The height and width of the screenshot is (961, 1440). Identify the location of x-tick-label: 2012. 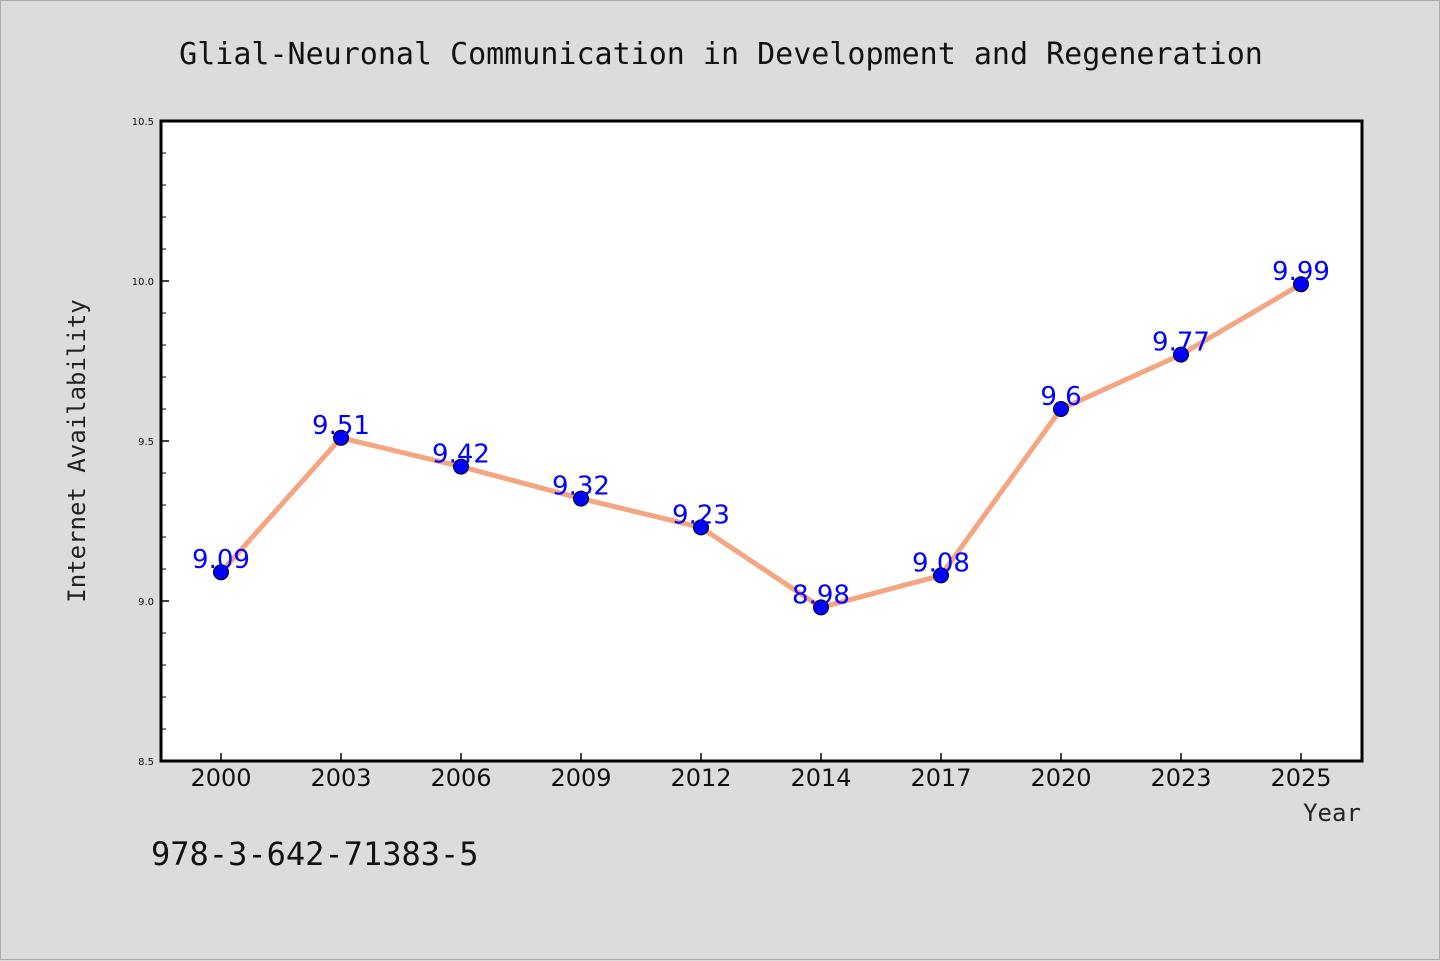
(700, 778).